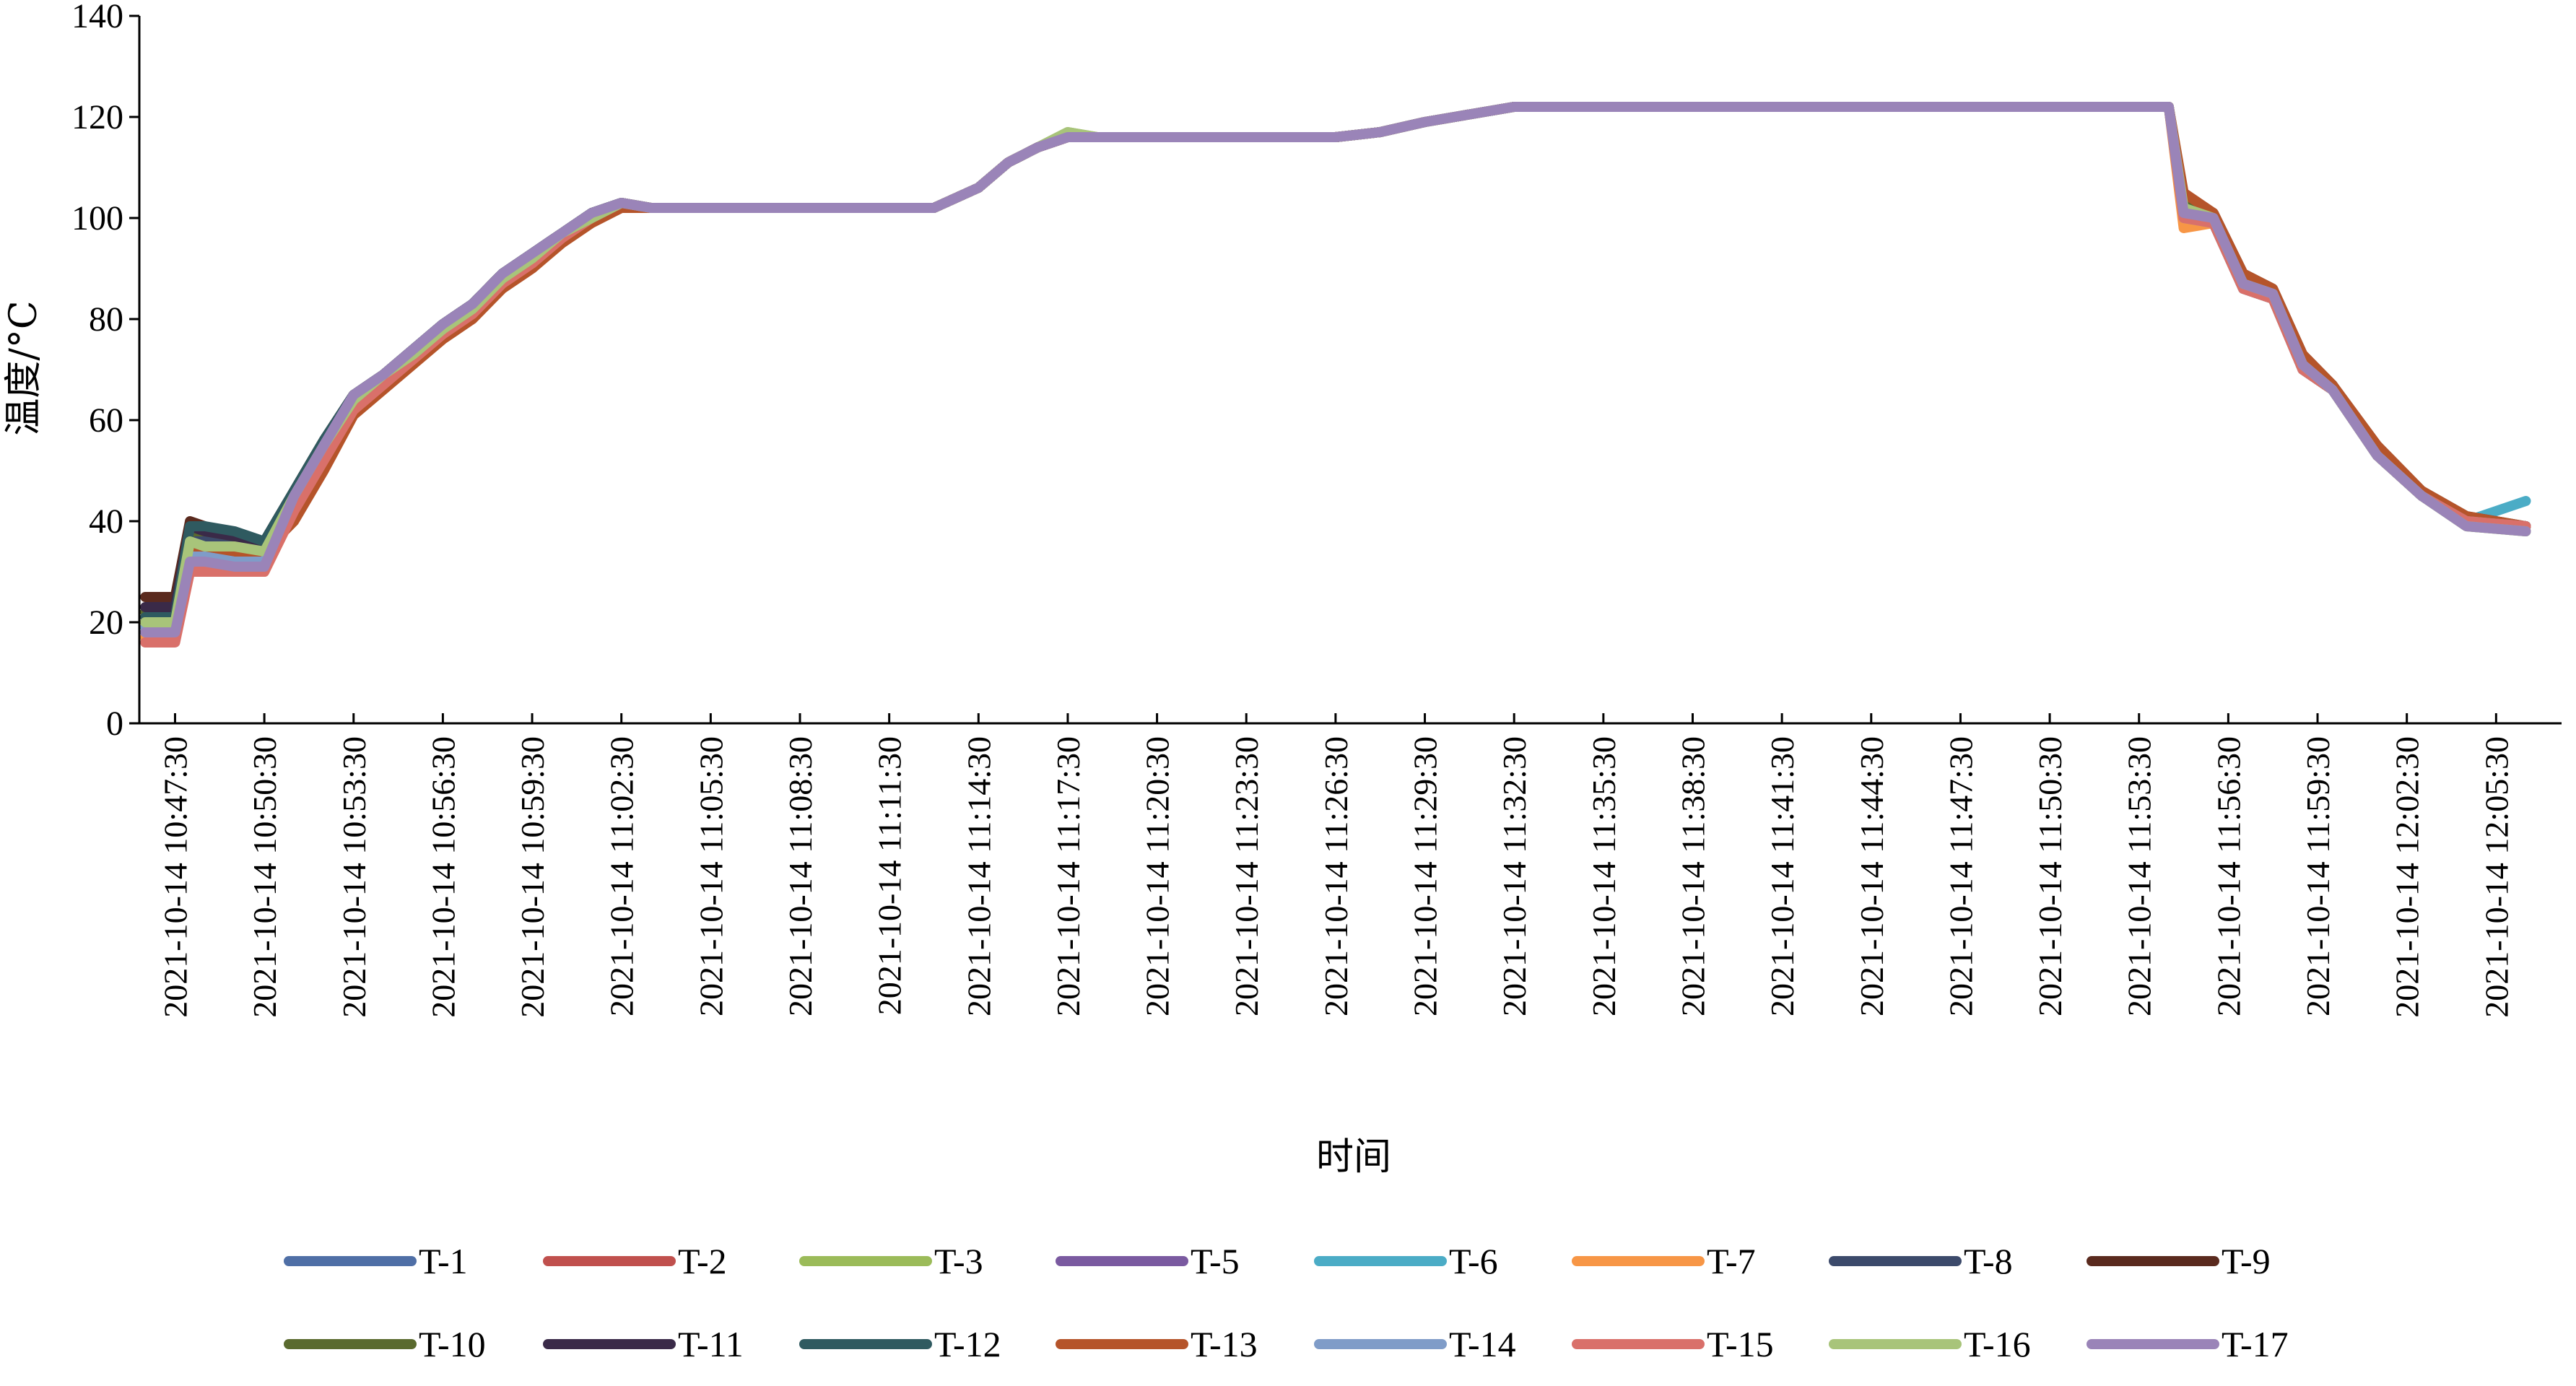  What do you see at coordinates (354, 877) in the screenshot?
I see `x-tick-label: 2021-10-14 10:53:30` at bounding box center [354, 877].